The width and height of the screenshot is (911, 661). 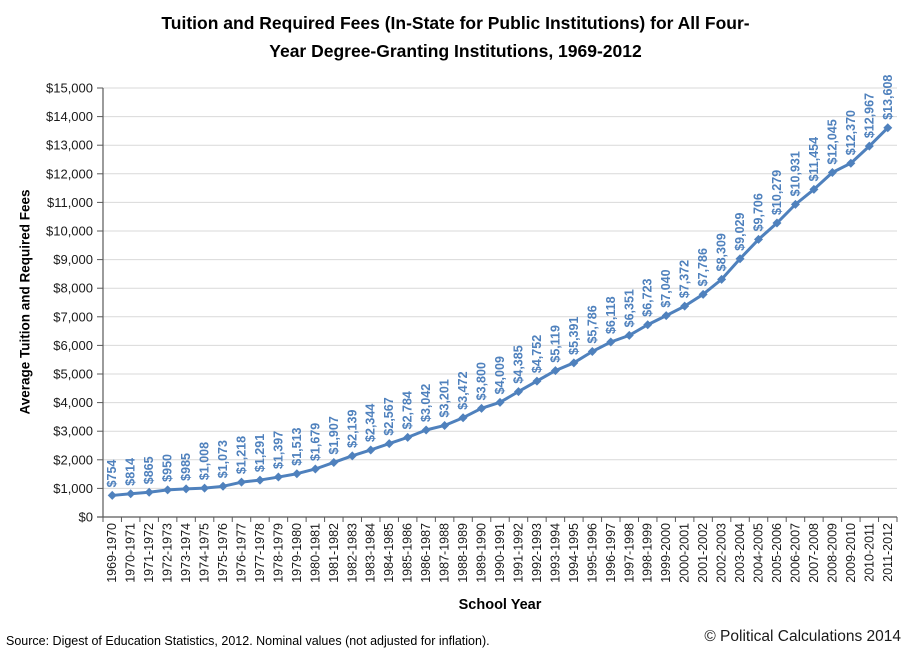 I want to click on x-tick-label: 2001-2002, so click(x=703, y=553).